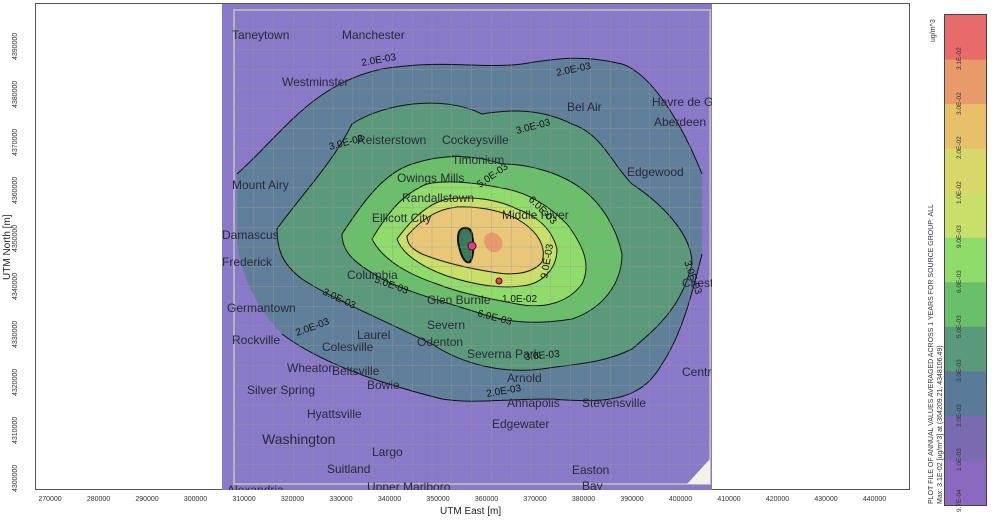 This screenshot has height=520, width=1000. Describe the element at coordinates (446, 325) in the screenshot. I see `place-label: Severn` at that location.